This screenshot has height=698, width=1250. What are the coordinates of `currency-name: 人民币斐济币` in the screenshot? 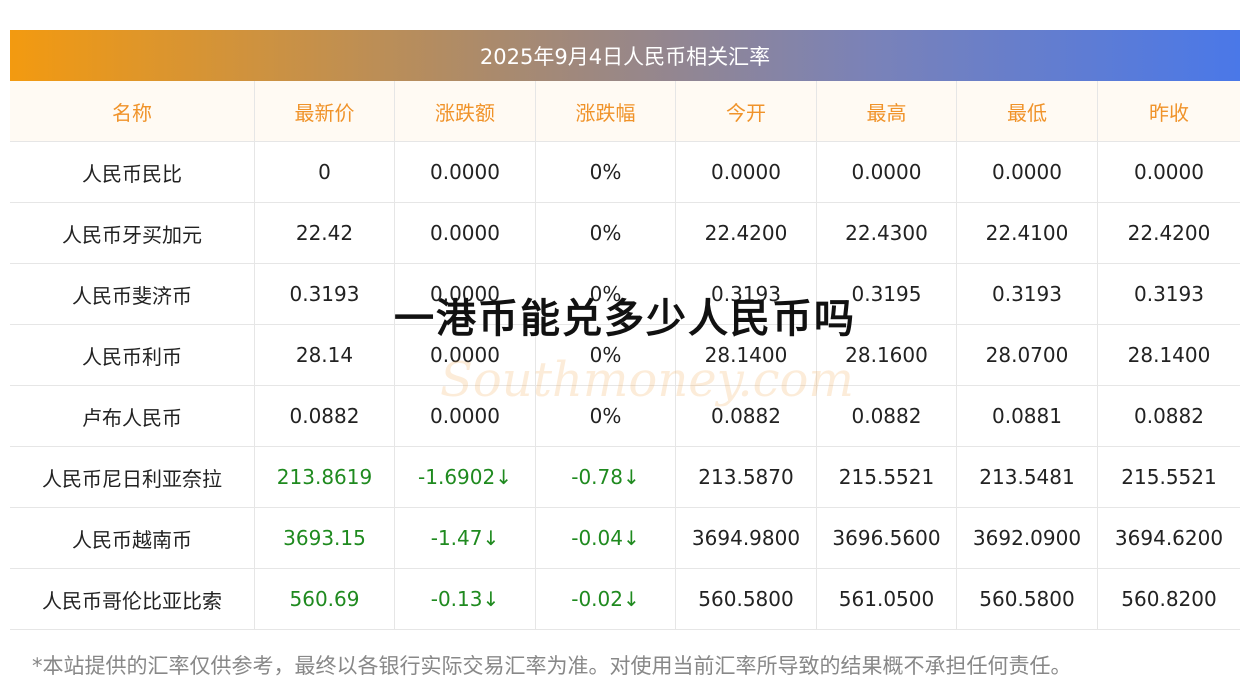 It's located at (132, 294).